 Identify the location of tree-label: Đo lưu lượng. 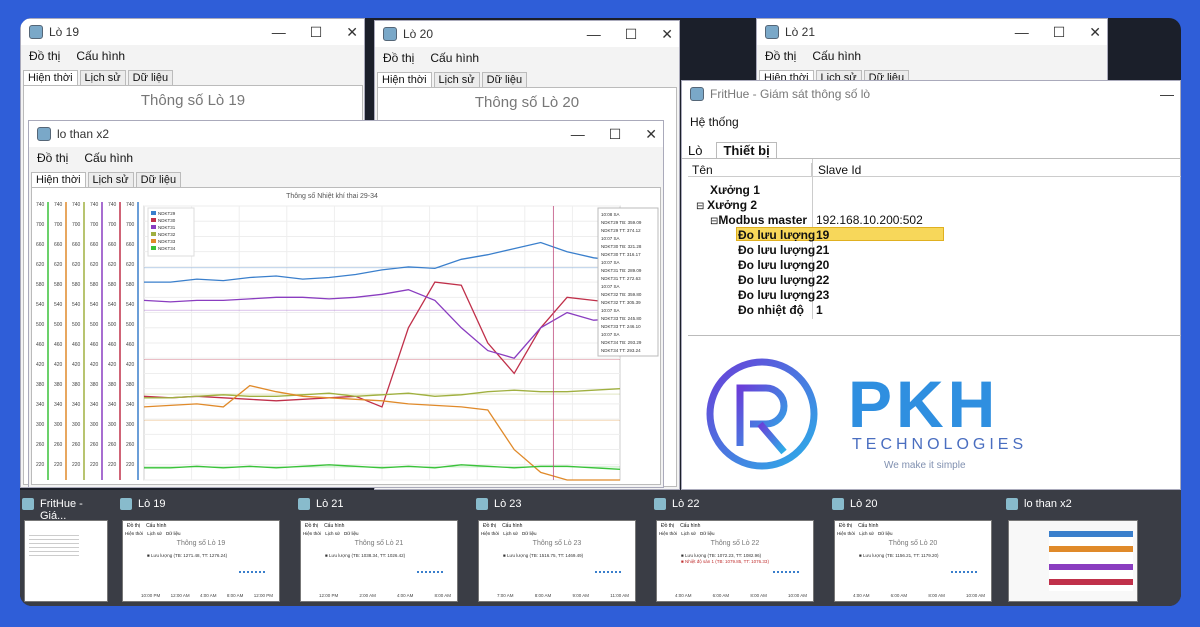
(777, 250).